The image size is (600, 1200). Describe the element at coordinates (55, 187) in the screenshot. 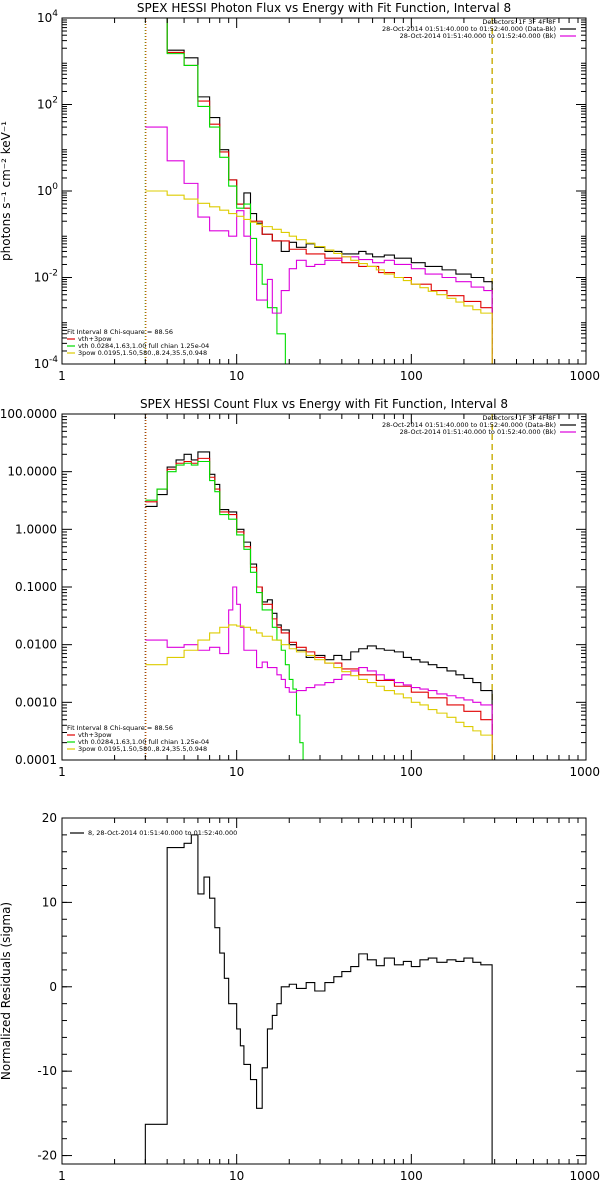

I see `y-tick-exponent: 0` at that location.